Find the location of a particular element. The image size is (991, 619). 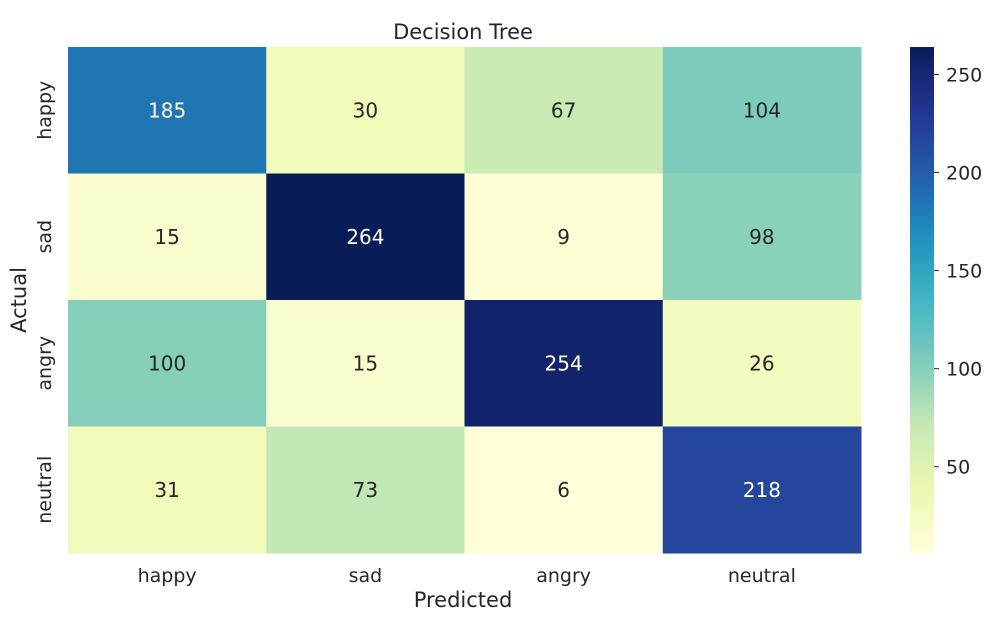

cell-value-label: 218 is located at coordinates (762, 490).